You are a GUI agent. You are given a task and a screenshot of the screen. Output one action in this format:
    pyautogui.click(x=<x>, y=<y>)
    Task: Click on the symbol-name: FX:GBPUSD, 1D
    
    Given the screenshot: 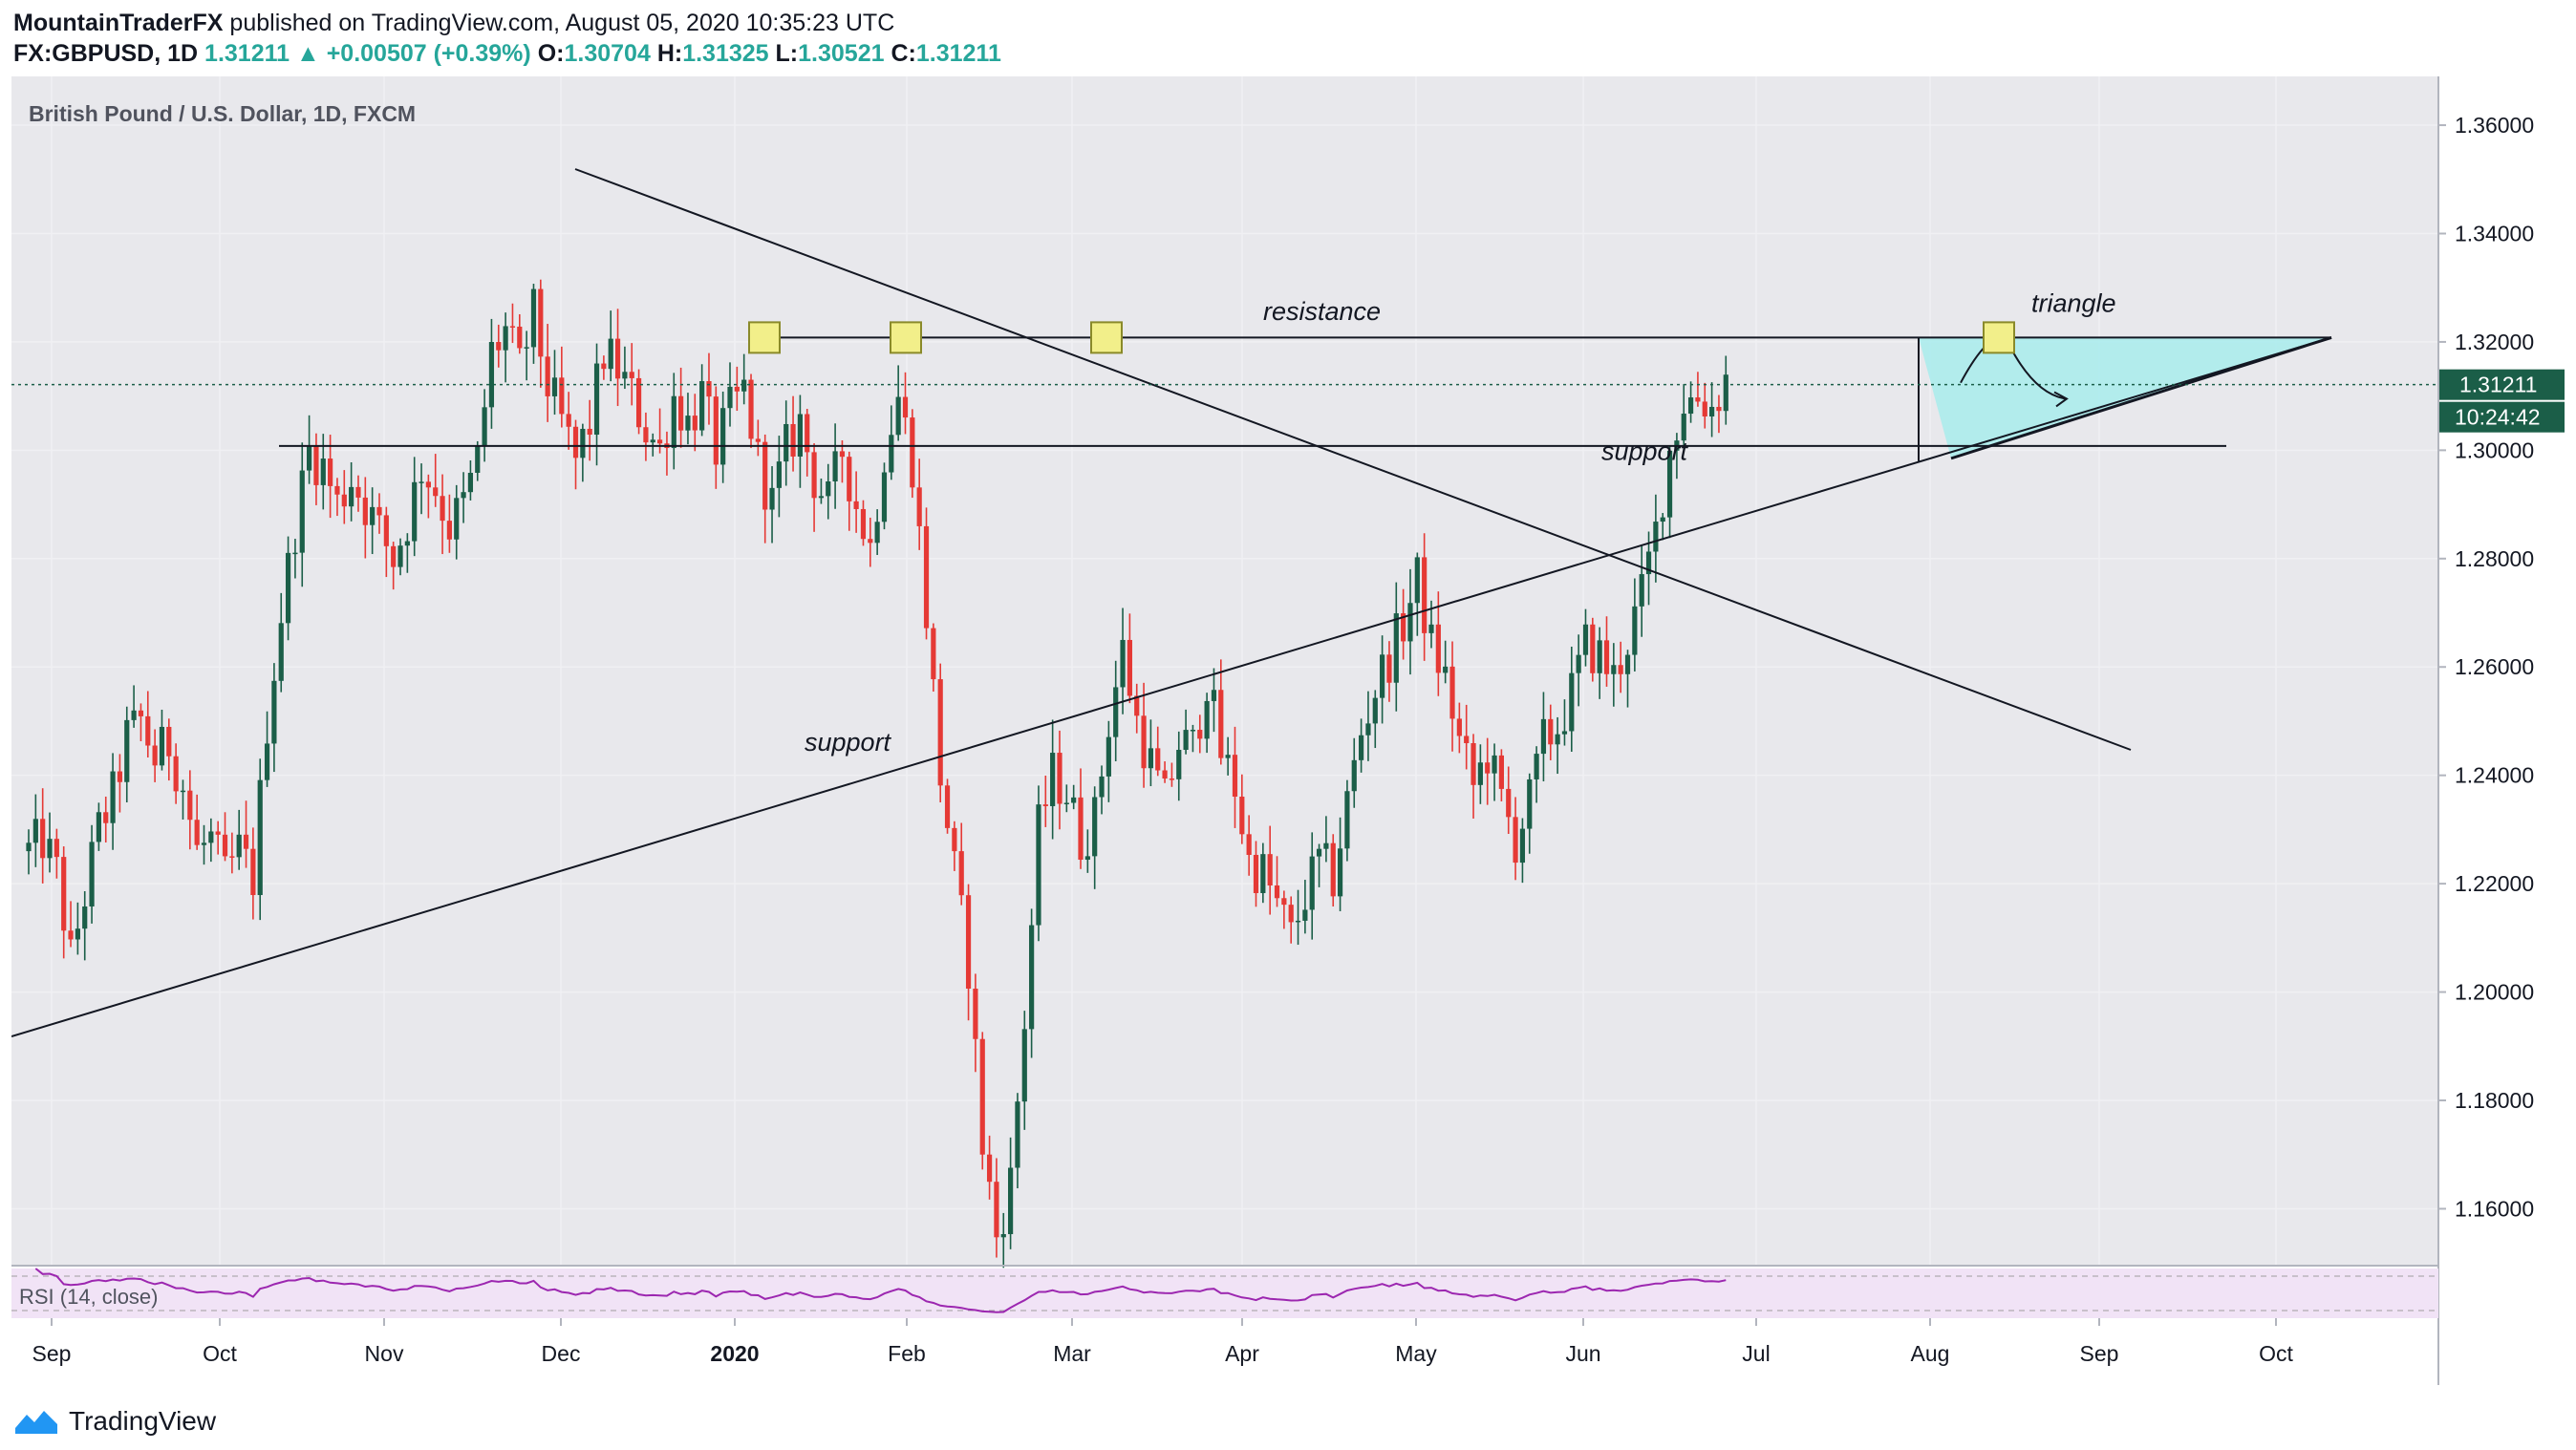 What is the action you would take?
    pyautogui.click(x=106, y=53)
    